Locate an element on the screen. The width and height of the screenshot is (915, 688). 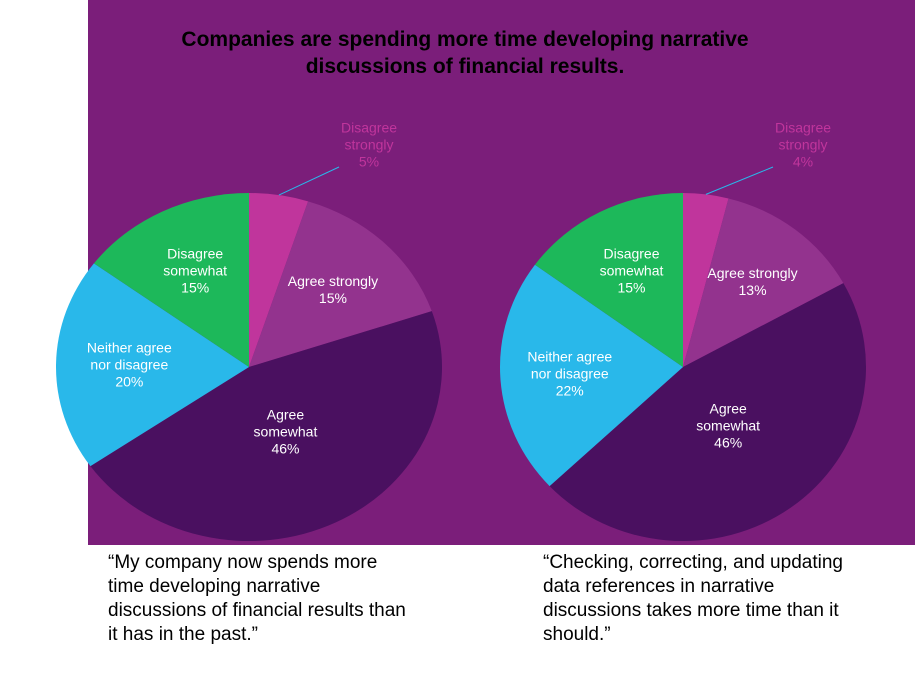
data-label: Disagree strongly 4% is located at coordinates (803, 145).